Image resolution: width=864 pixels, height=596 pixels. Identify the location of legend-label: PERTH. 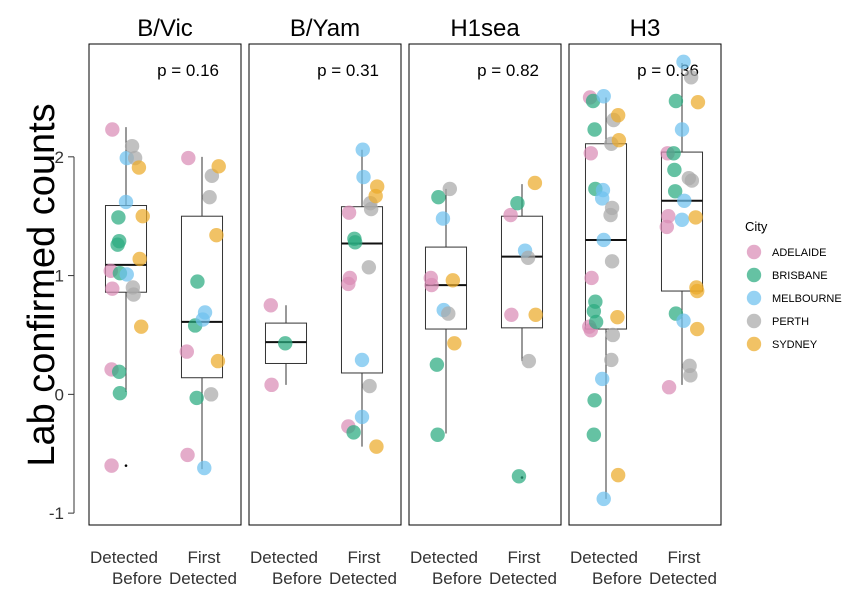
(790, 322).